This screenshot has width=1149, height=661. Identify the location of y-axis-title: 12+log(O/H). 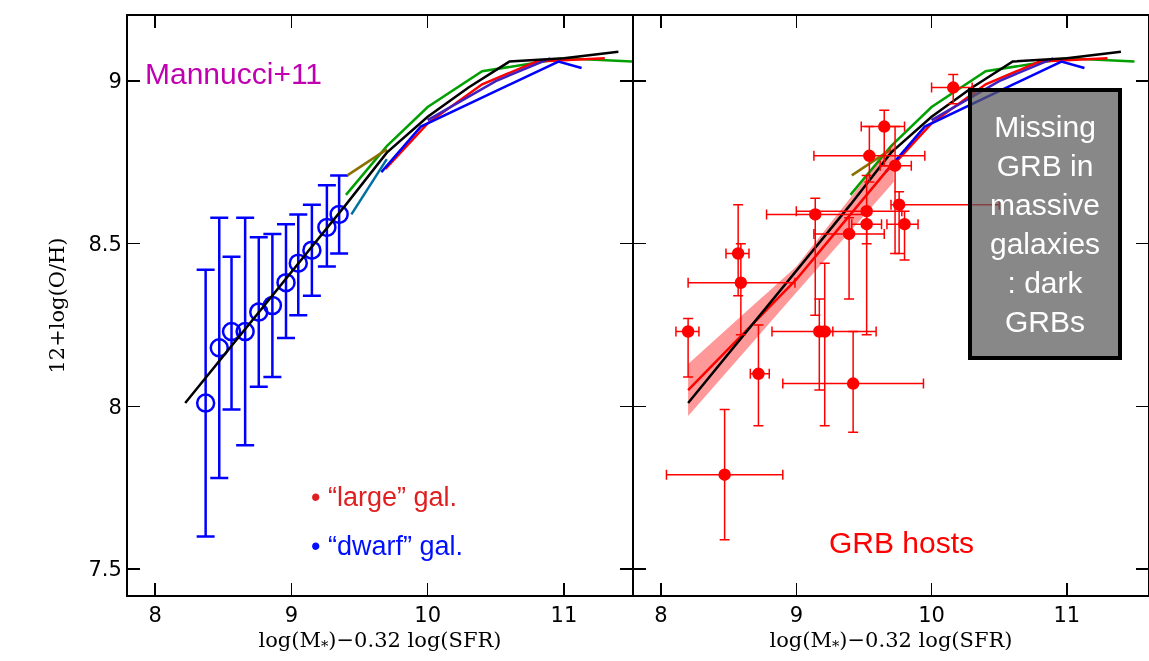
(57, 305).